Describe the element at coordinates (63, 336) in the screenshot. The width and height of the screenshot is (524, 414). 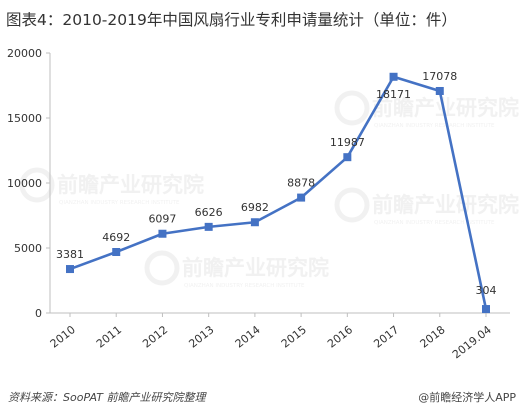
I see `x-tick-label: 2010` at that location.